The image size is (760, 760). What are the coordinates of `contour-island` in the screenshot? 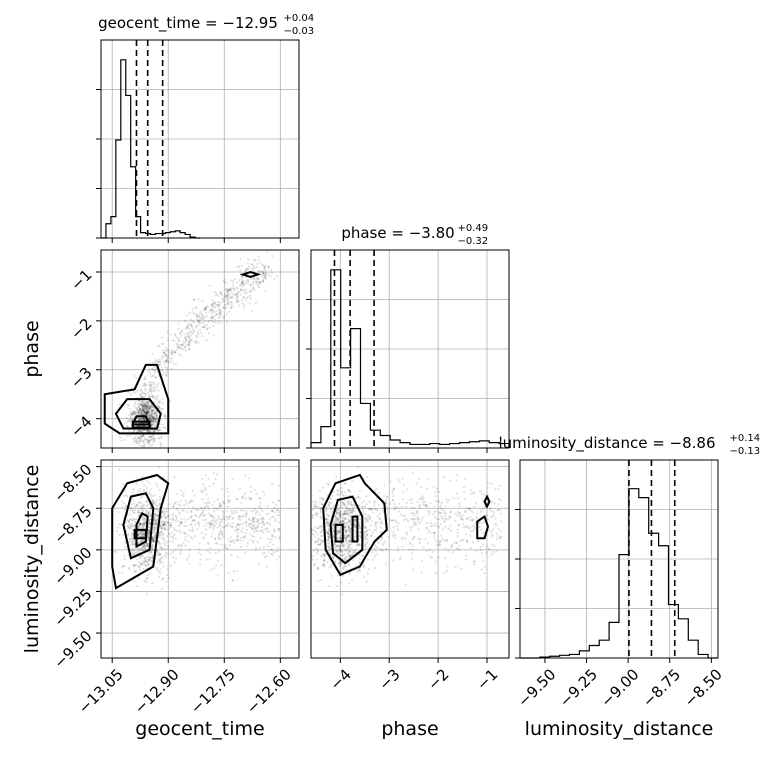 It's located at (250, 274).